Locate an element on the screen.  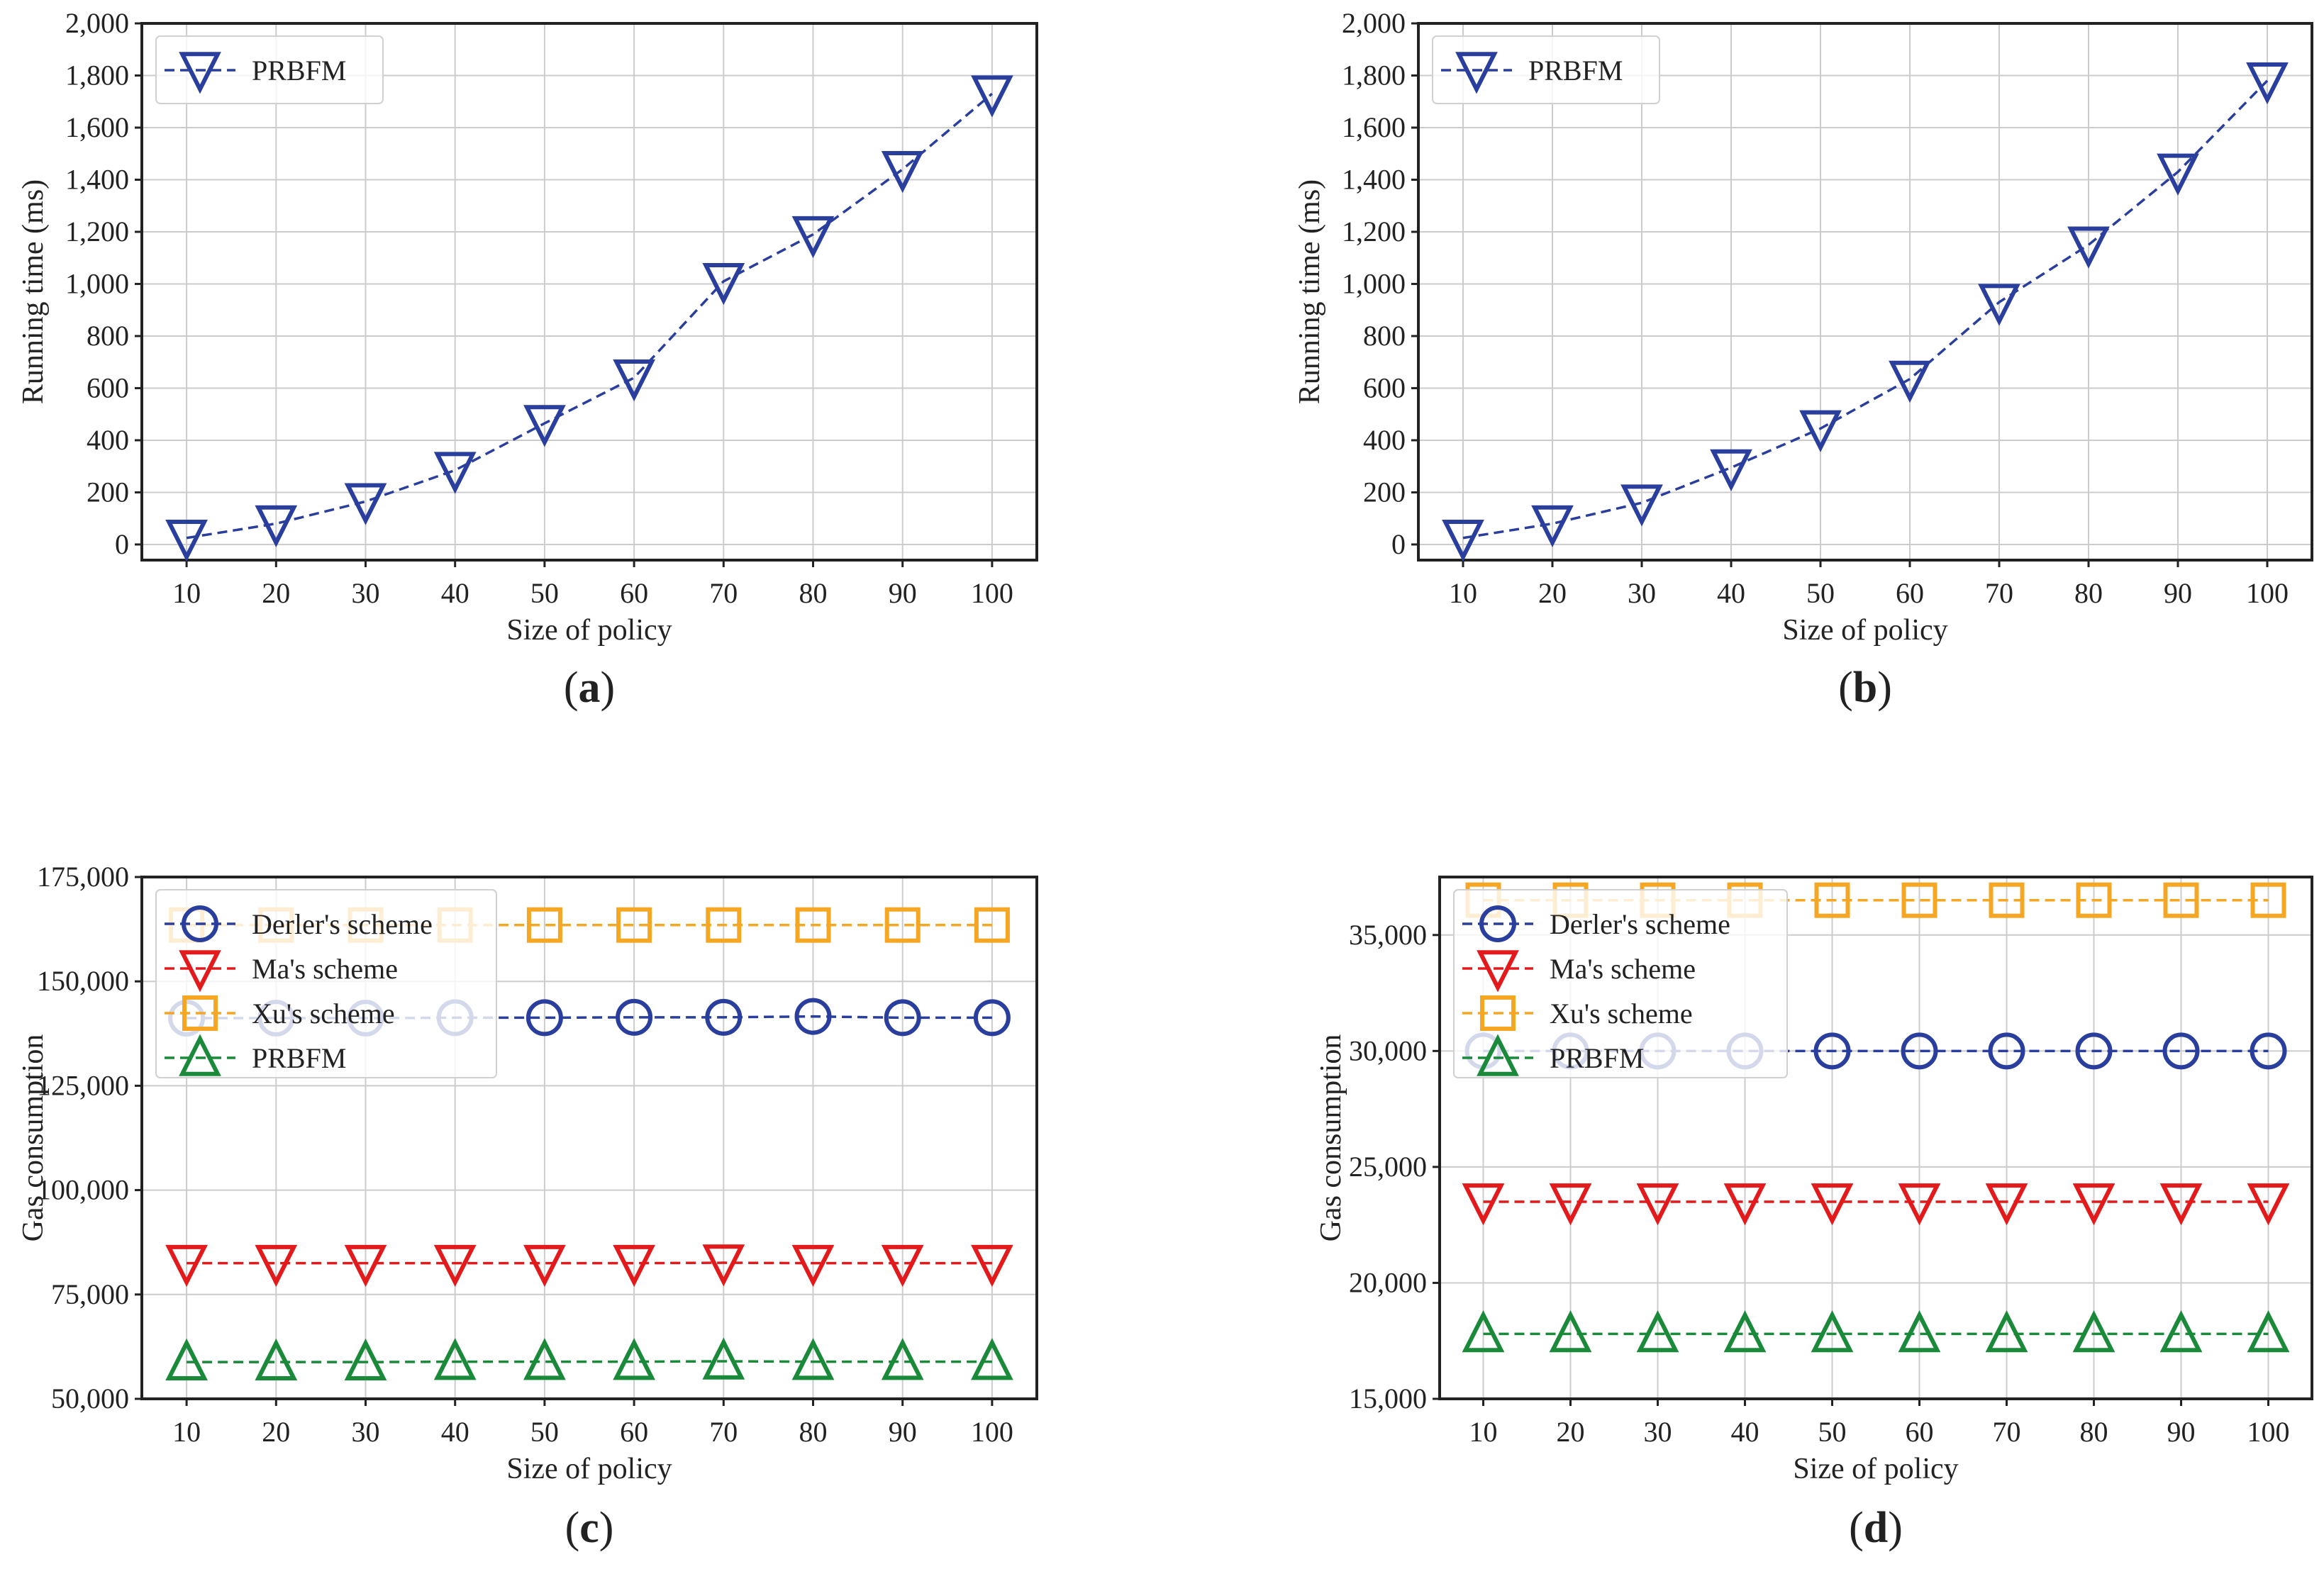
panel-caption: (a) is located at coordinates (589, 688).